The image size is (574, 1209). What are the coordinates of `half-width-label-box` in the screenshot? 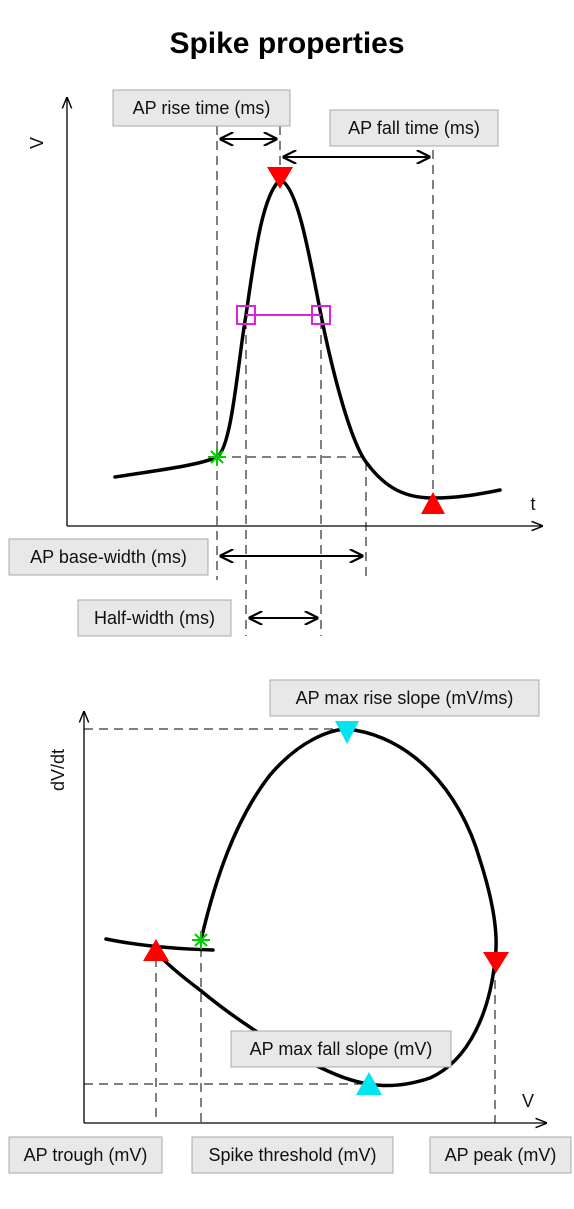 It's located at (154, 618).